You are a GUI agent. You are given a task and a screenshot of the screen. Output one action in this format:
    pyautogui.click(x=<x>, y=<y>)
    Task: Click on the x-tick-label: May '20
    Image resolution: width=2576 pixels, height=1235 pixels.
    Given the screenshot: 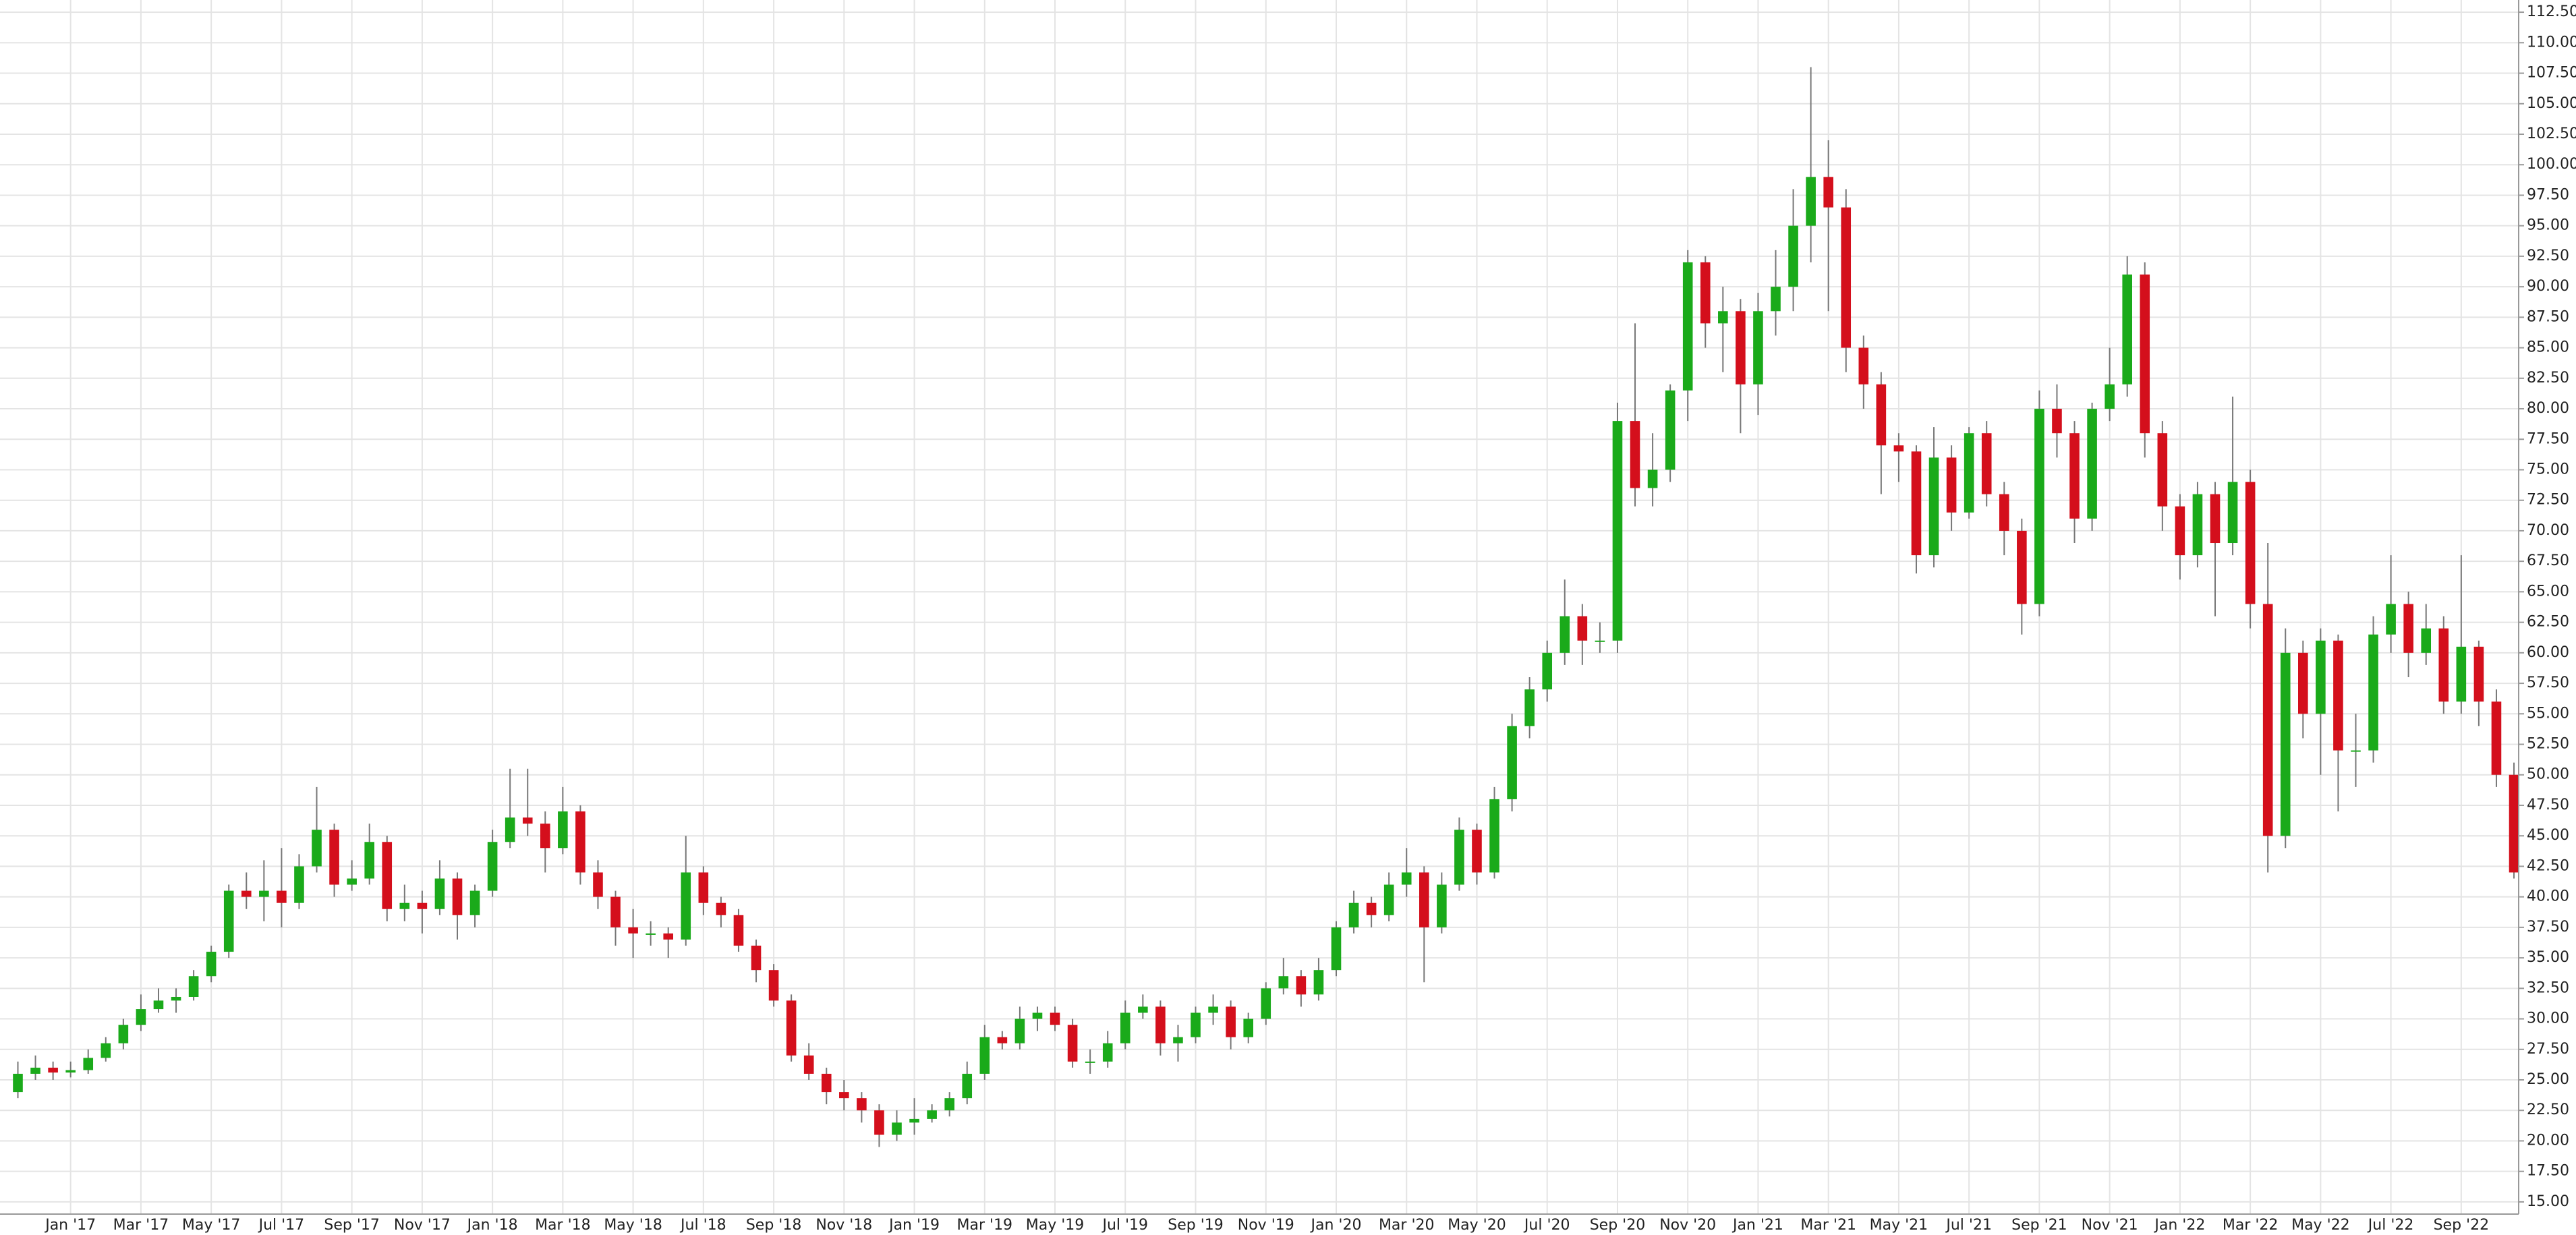 What is the action you would take?
    pyautogui.click(x=1477, y=1225)
    